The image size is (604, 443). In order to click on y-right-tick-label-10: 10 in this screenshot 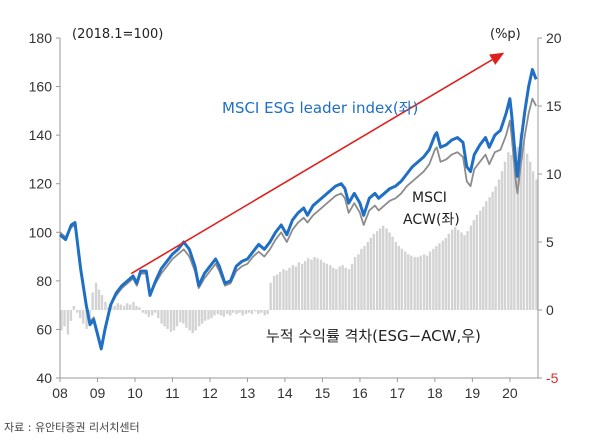, I will do `click(554, 174)`.